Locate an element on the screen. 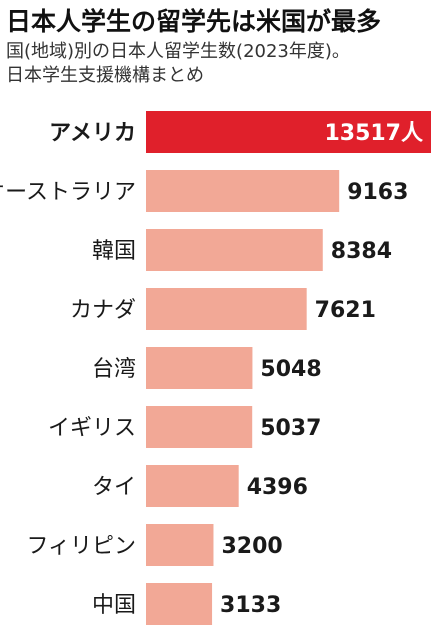  category-label-8: 中国 is located at coordinates (114, 605).